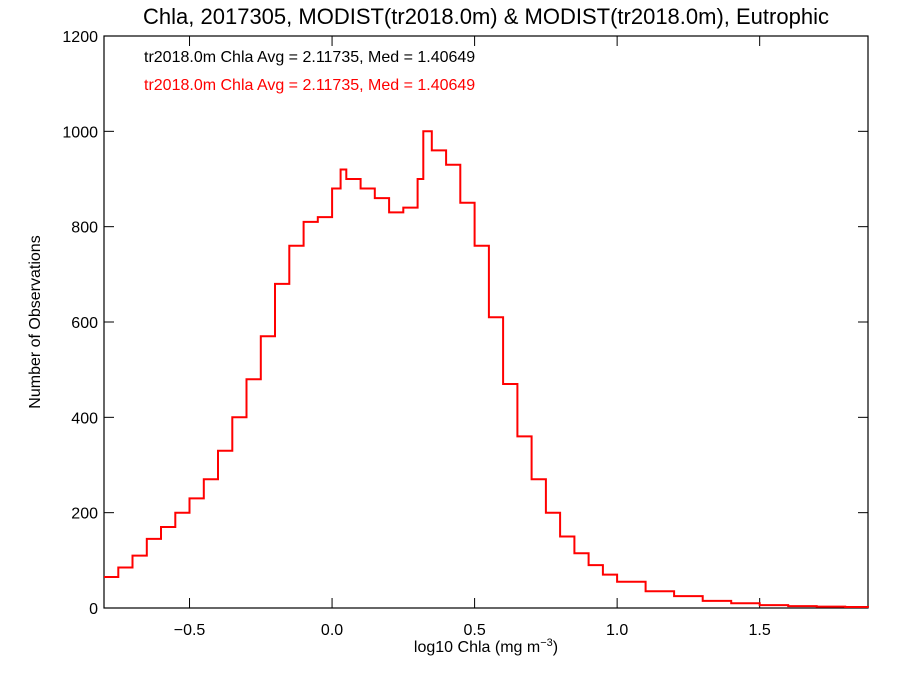 This screenshot has width=900, height=675. What do you see at coordinates (84, 514) in the screenshot?
I see `y-tick-label: 200` at bounding box center [84, 514].